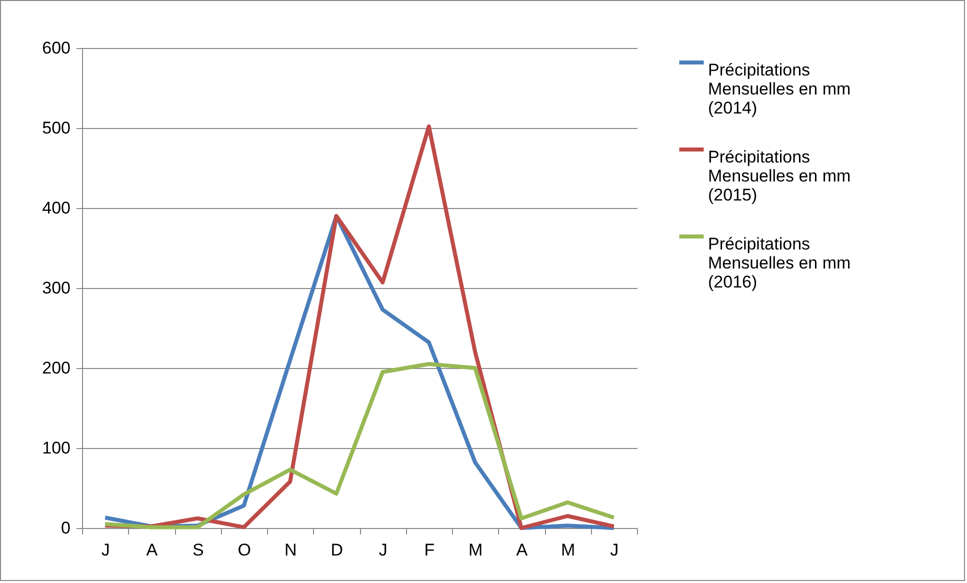  I want to click on y-tick-label: 0, so click(65, 528).